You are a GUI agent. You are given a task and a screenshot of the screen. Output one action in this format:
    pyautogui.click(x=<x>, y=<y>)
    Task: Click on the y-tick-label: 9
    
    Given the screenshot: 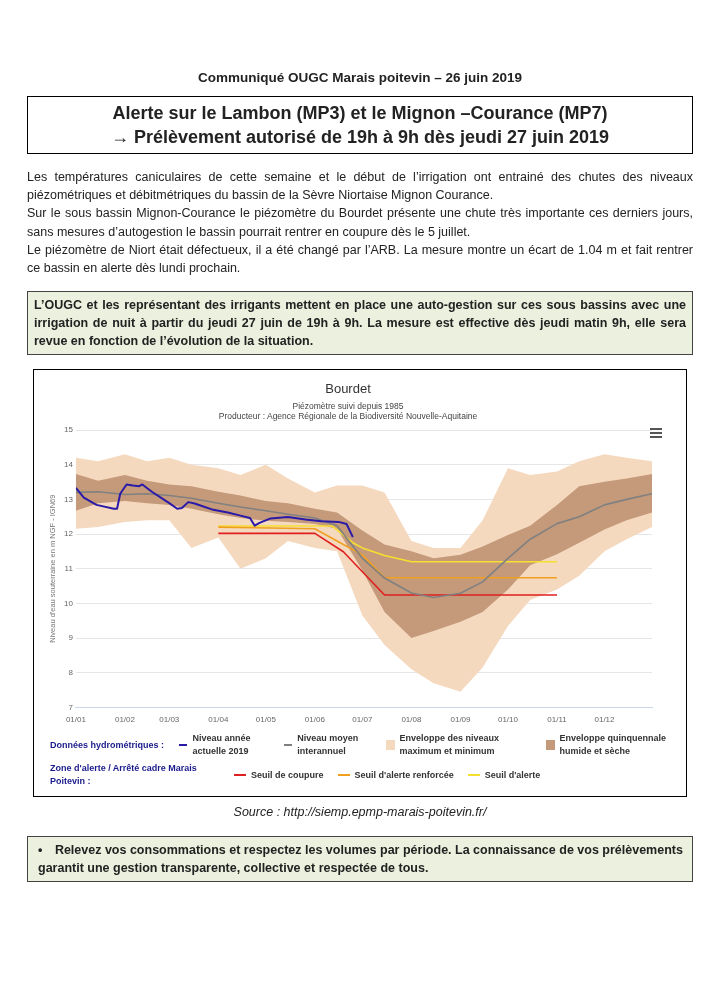 What is the action you would take?
    pyautogui.click(x=71, y=638)
    